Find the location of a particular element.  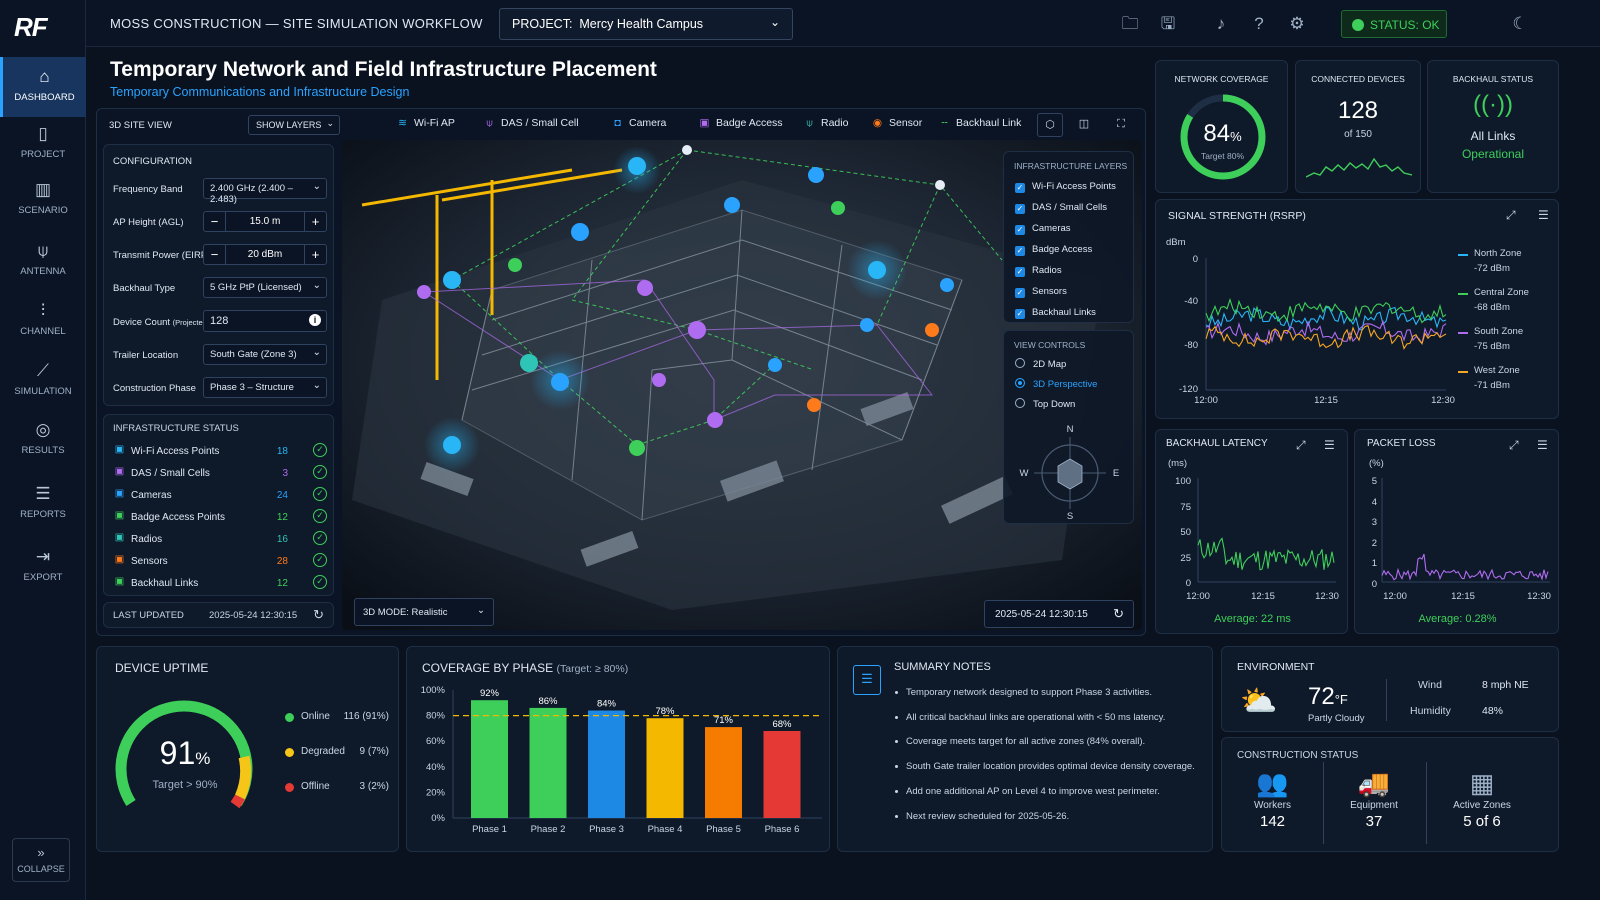

layer-toggle: ✓ Sensors is located at coordinates (1041, 292).